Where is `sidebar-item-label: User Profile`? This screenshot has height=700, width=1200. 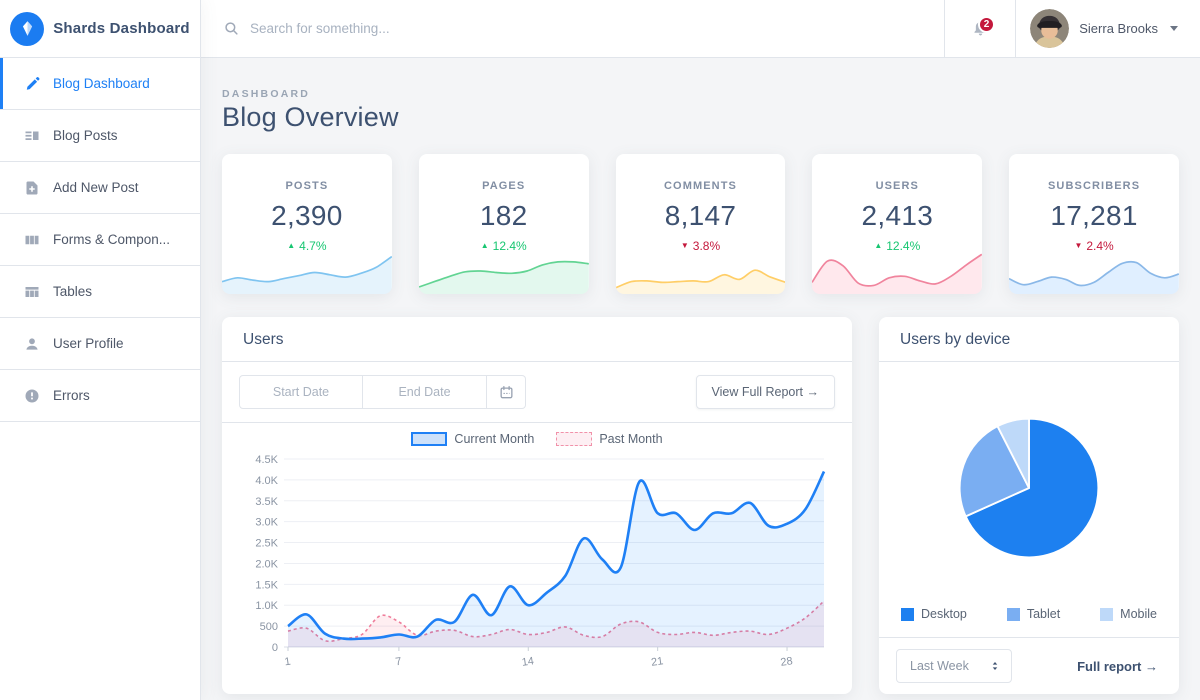
sidebar-item-label: User Profile is located at coordinates (88, 343).